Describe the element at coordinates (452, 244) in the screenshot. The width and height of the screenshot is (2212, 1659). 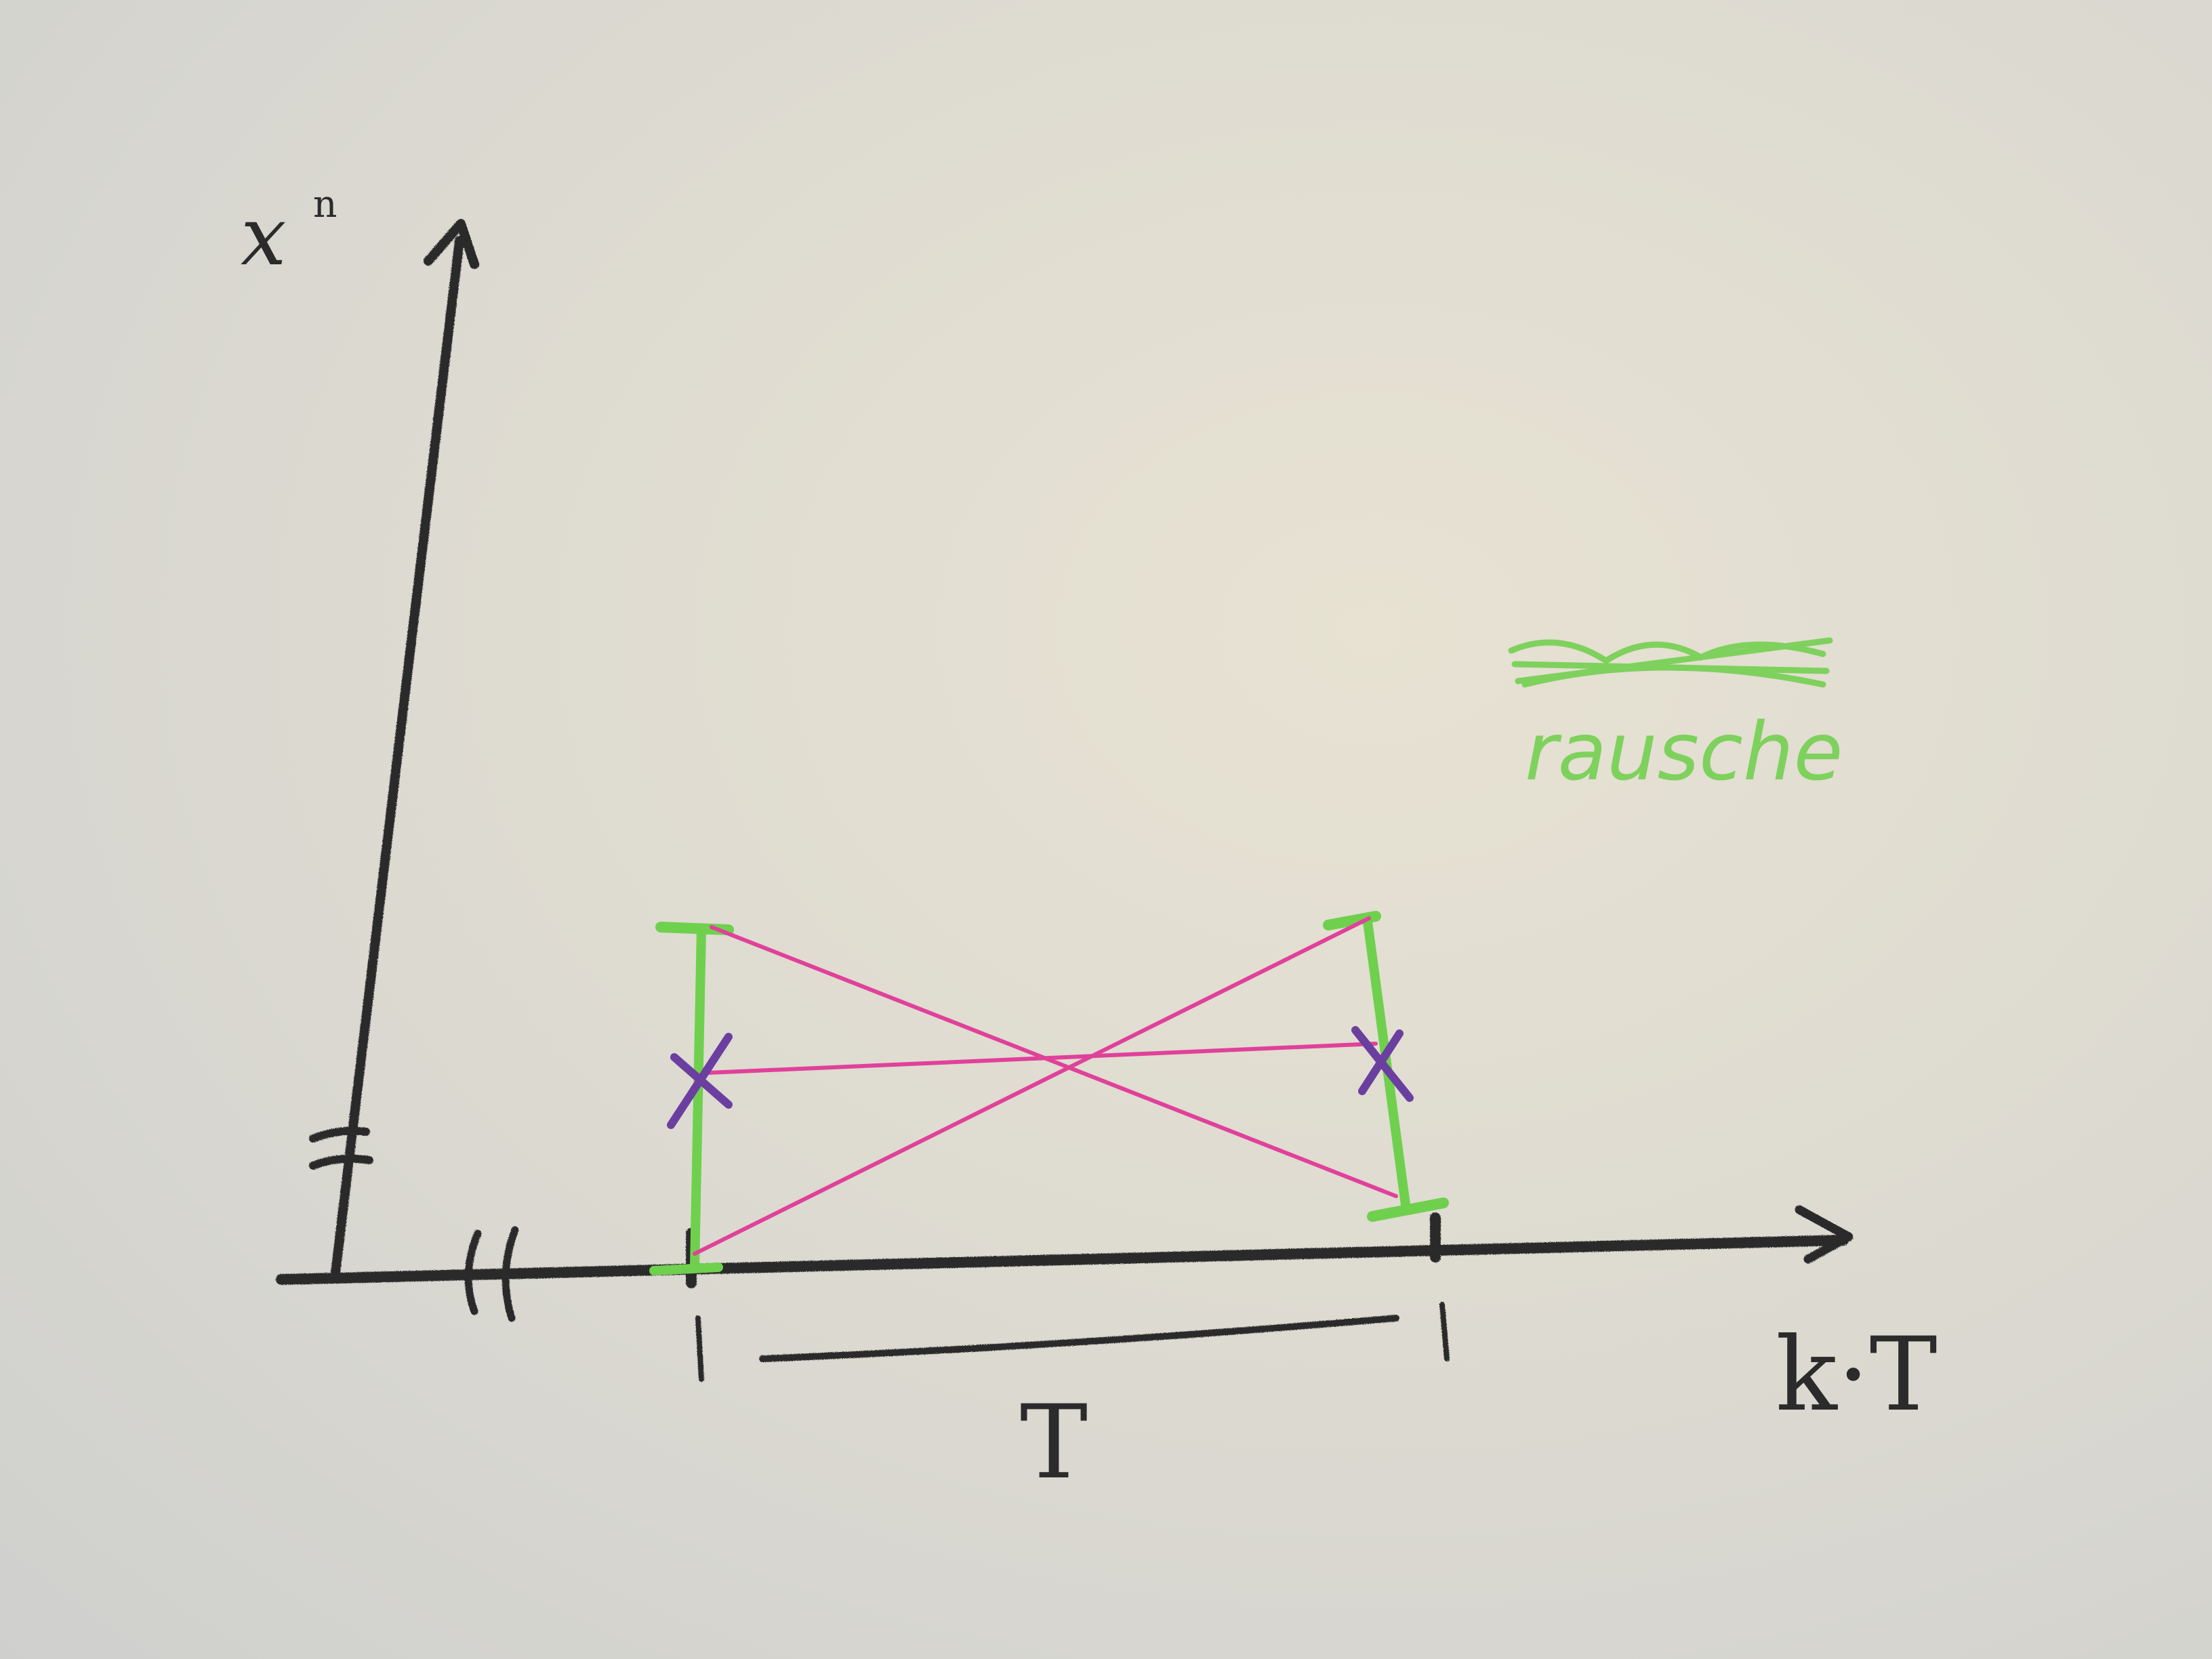
I see `y-axis-arrow-head` at that location.